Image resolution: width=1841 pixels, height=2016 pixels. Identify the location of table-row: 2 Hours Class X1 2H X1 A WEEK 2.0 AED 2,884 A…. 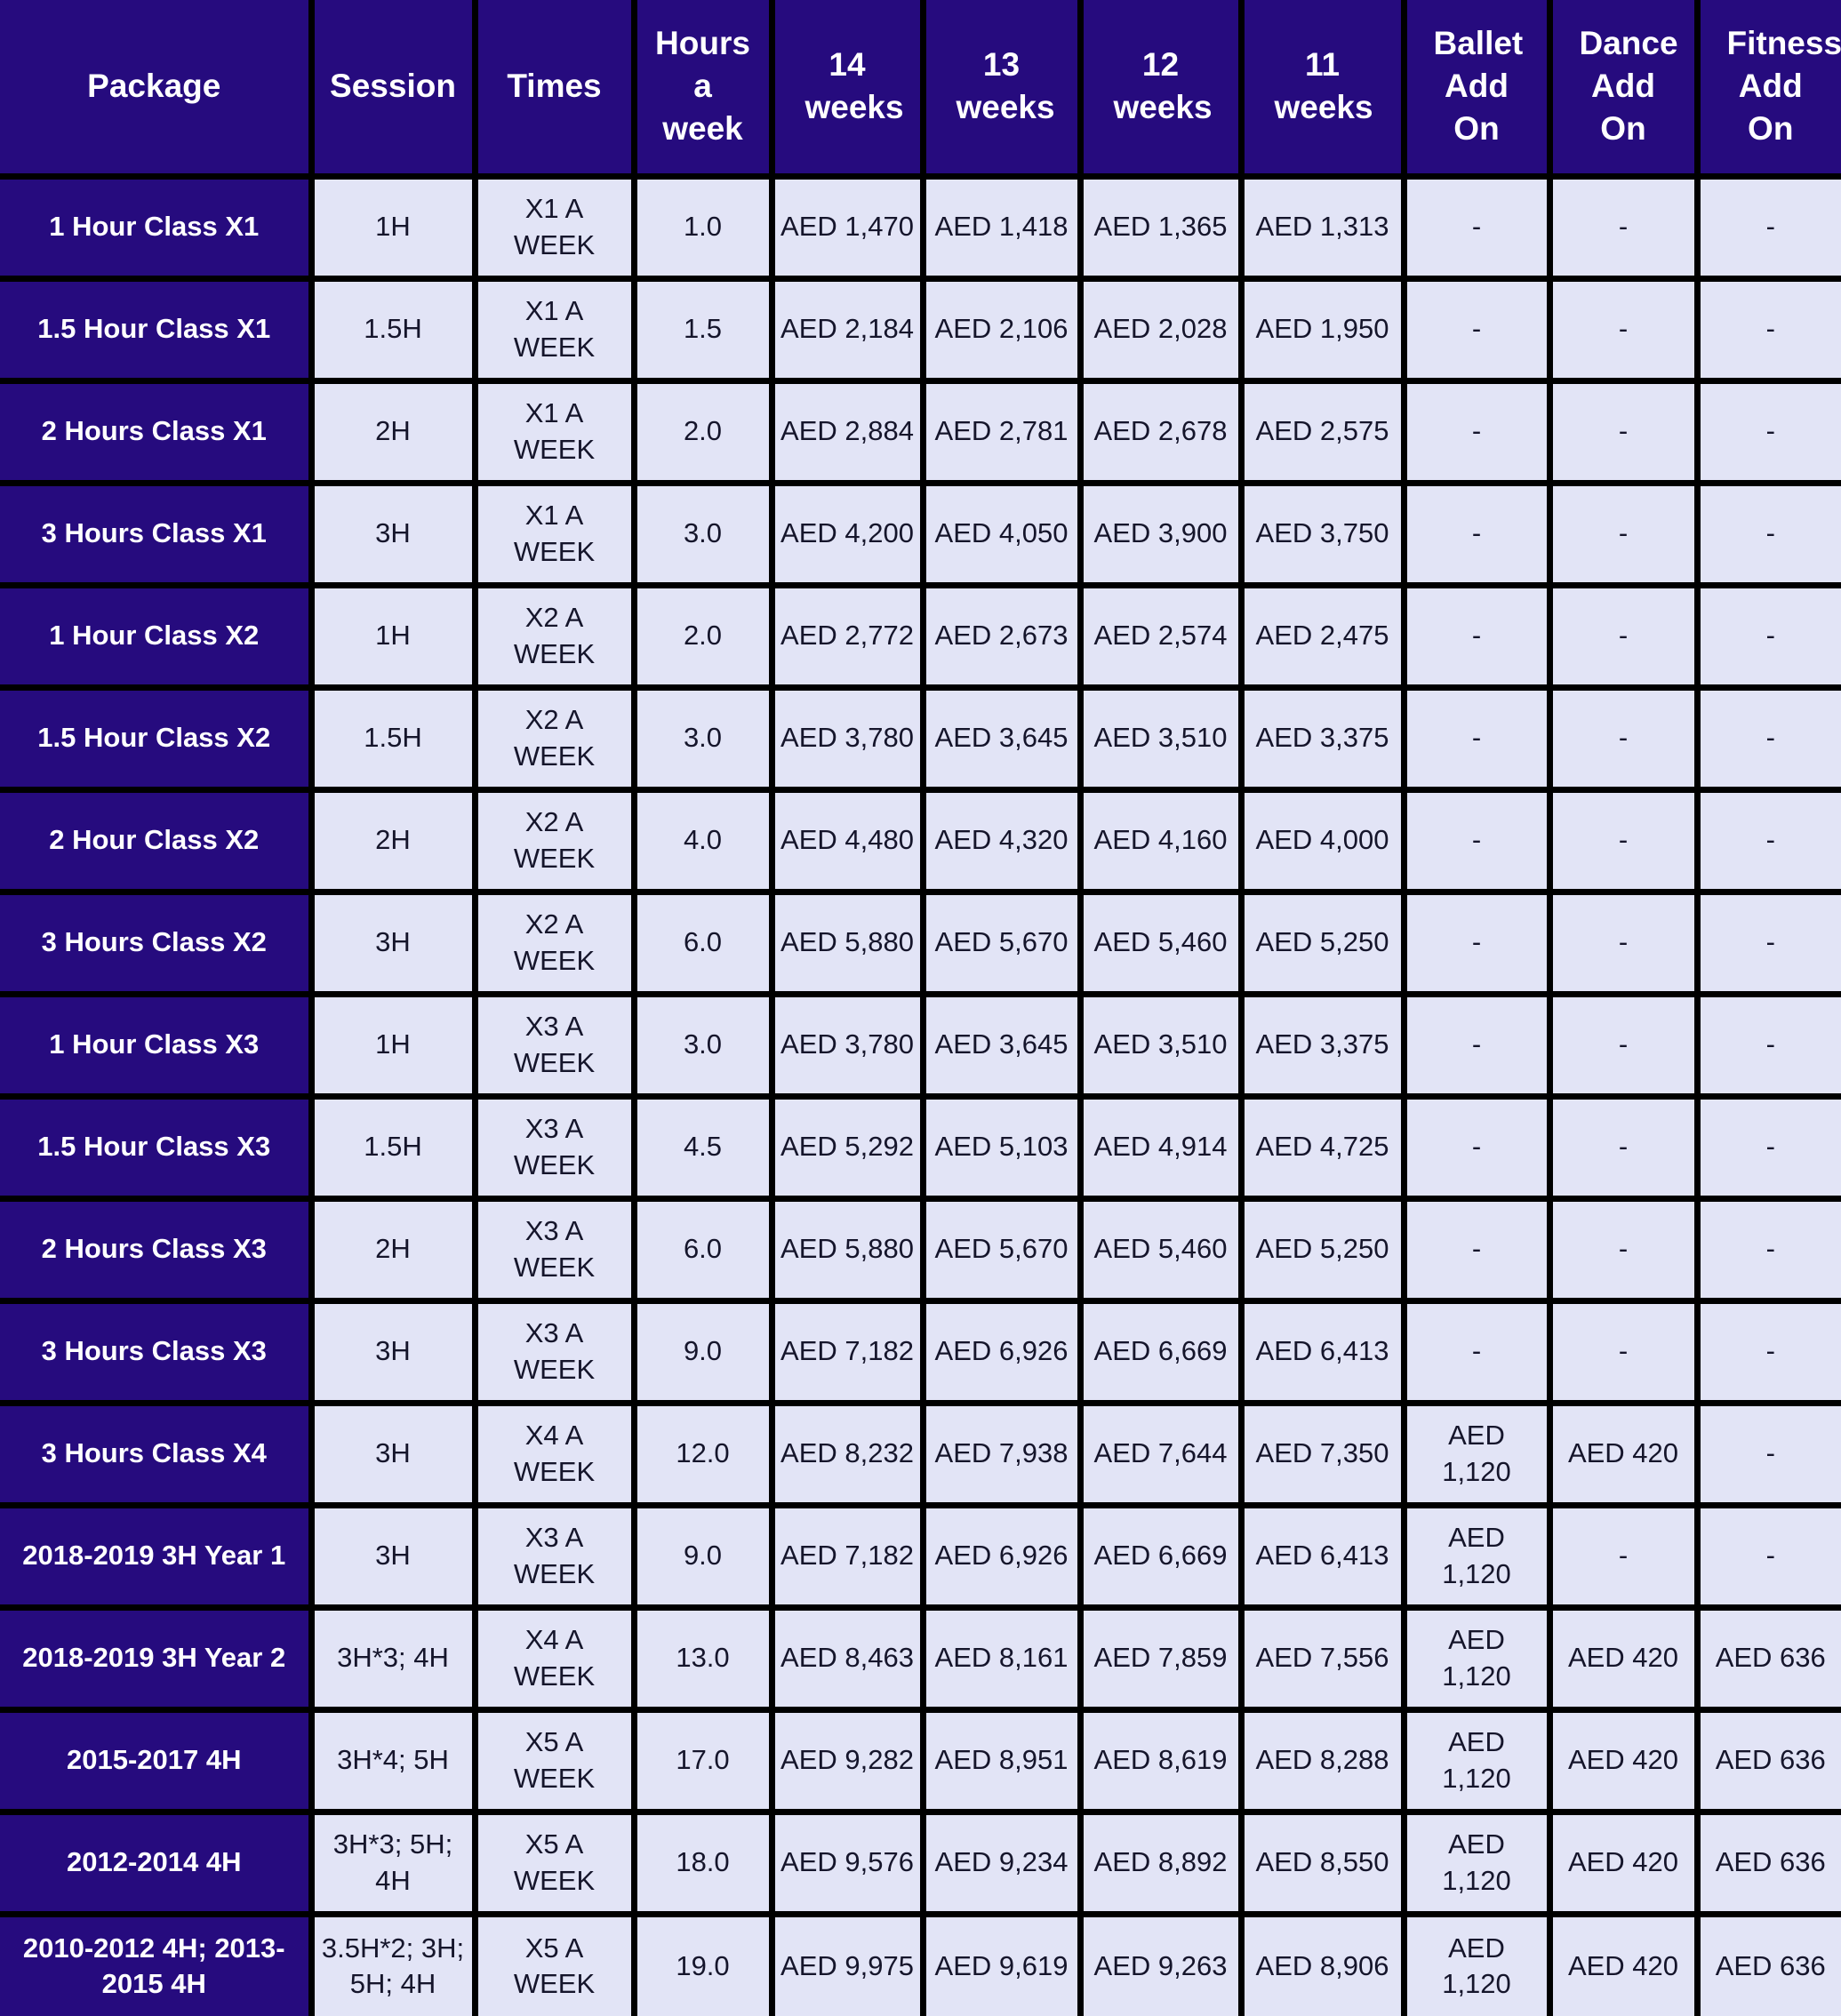
(920, 431).